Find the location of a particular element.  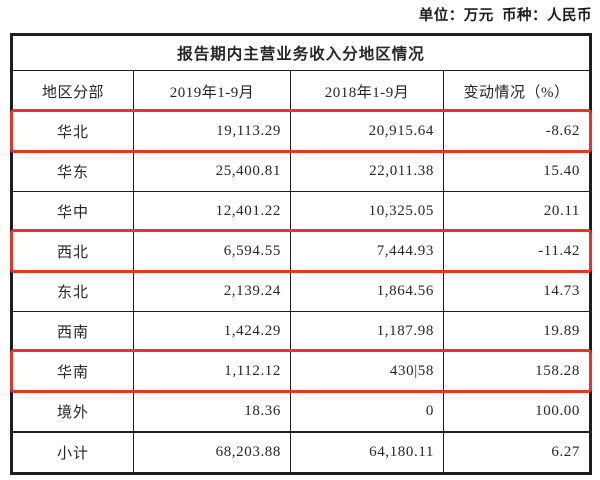

change-cell: -11.42 is located at coordinates (516, 251).